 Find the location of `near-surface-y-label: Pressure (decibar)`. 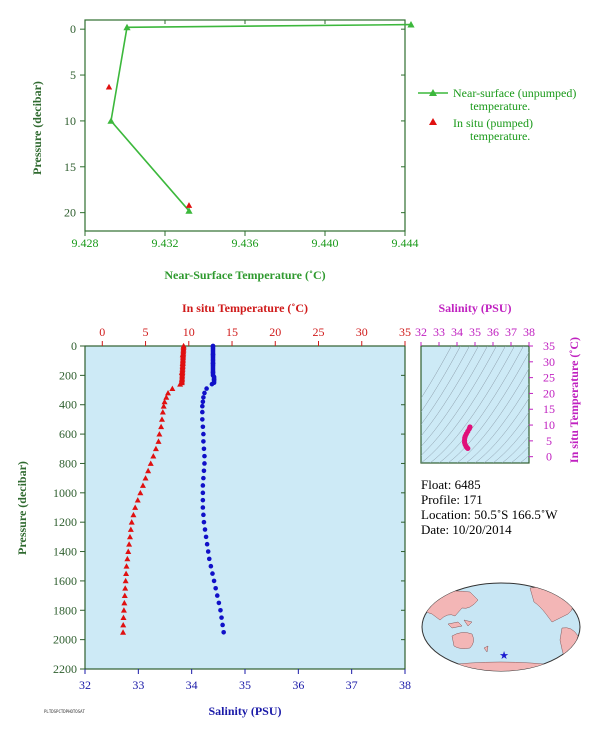

near-surface-y-label: Pressure (decibar) is located at coordinates (37, 128).